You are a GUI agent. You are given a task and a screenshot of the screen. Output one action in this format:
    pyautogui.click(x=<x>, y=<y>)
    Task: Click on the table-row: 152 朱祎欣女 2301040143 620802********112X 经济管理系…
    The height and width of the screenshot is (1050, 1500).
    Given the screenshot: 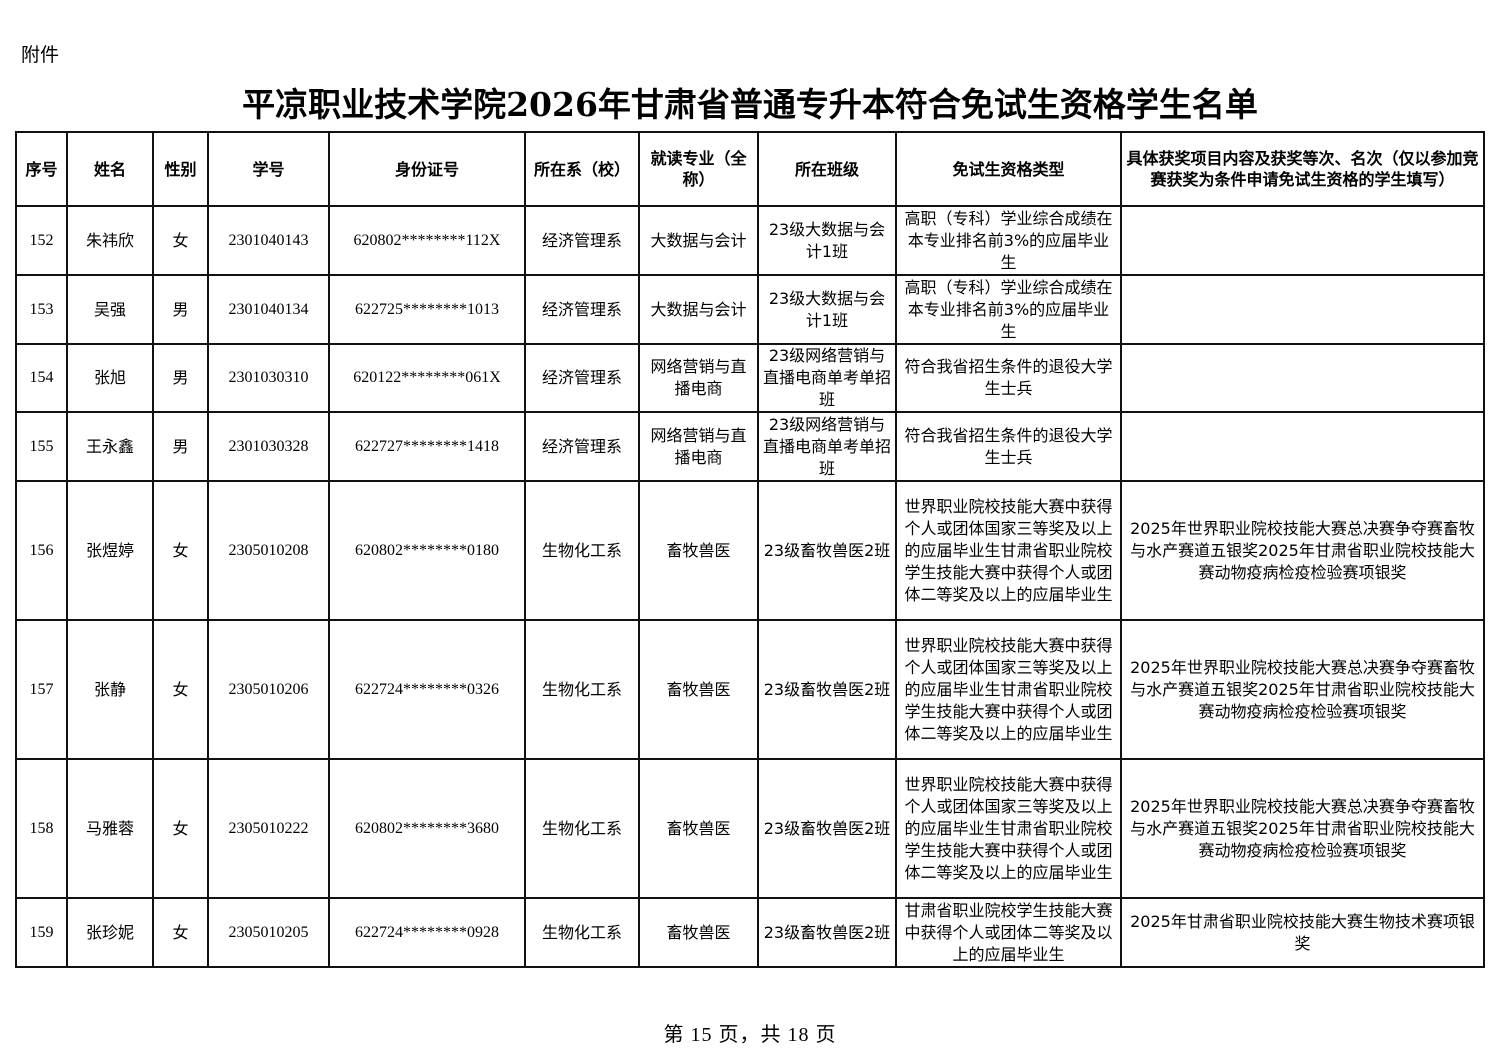 What is the action you would take?
    pyautogui.click(x=750, y=240)
    